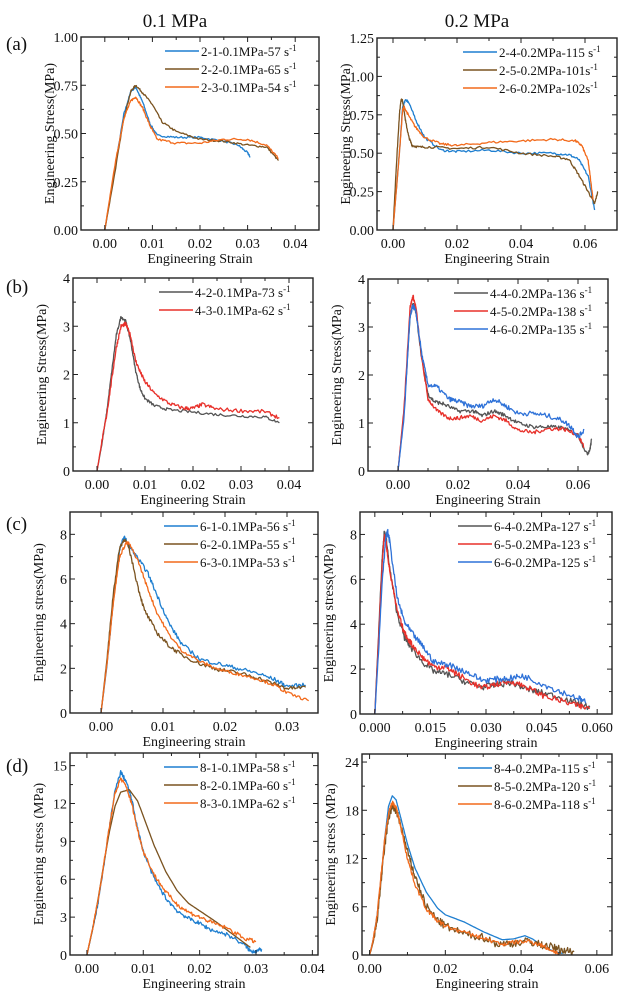 The image size is (630, 995). I want to click on x-tick-label: 0.045, so click(542, 728).